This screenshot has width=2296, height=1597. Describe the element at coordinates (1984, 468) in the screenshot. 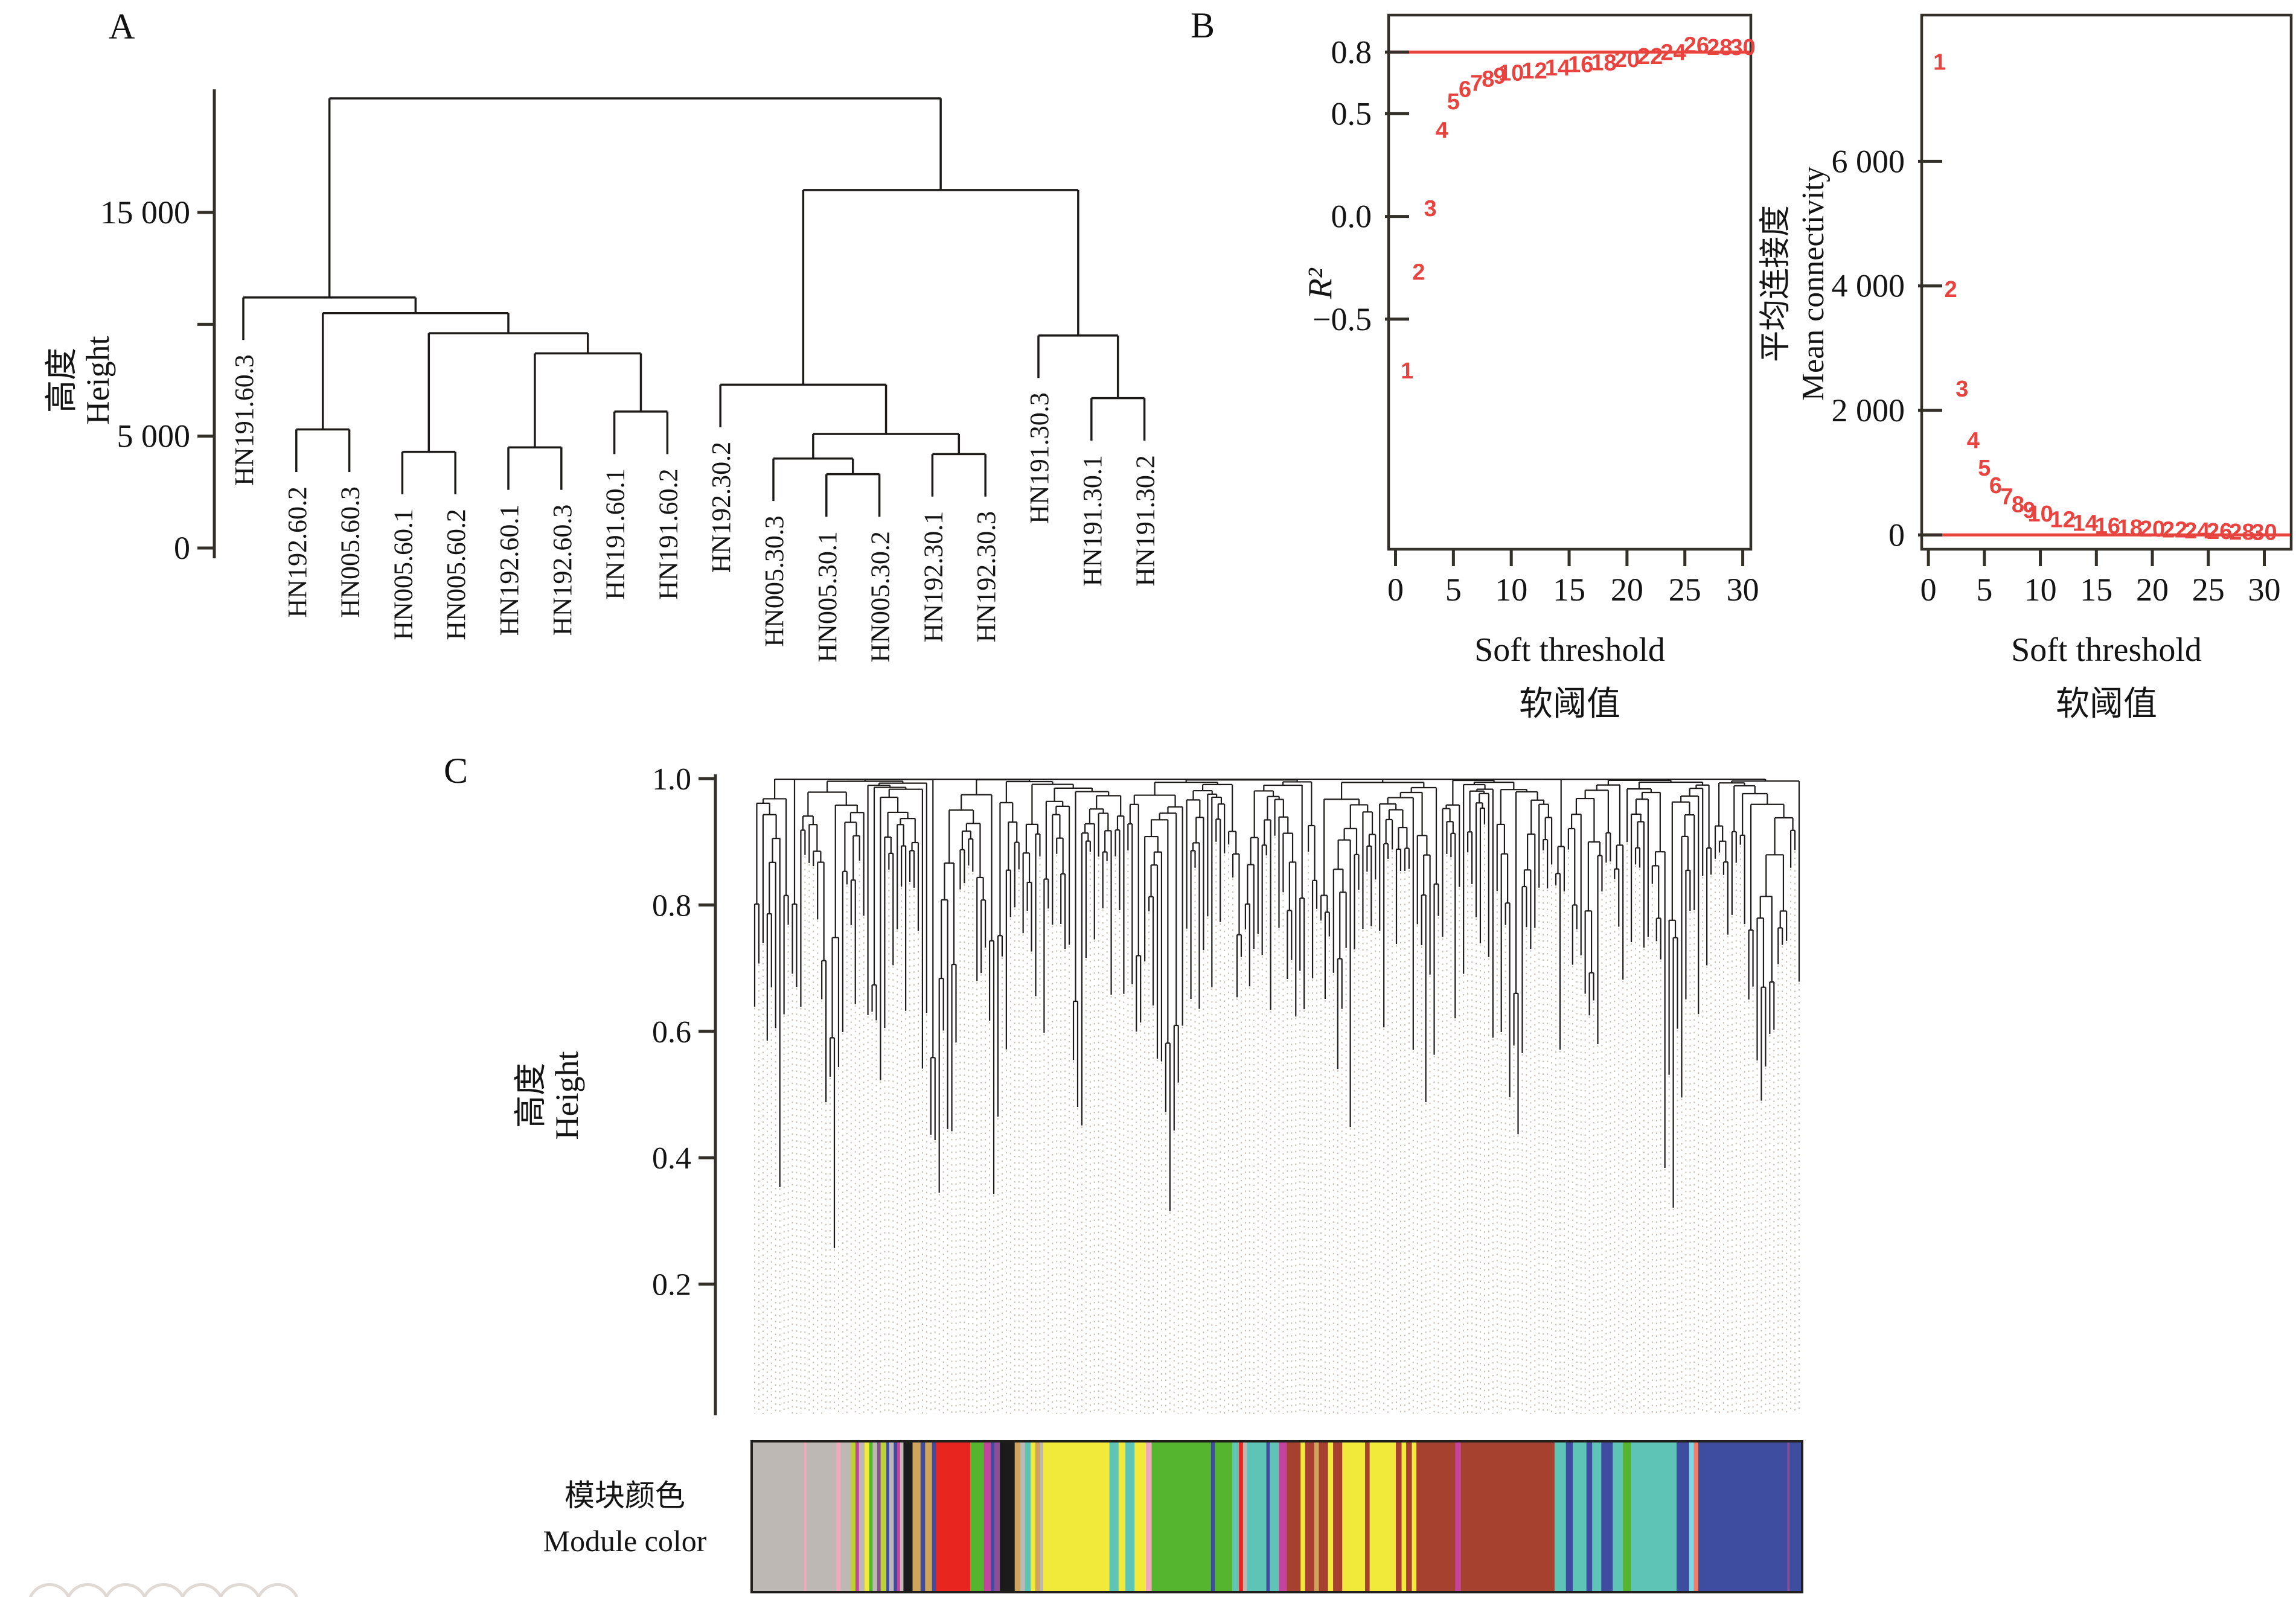

I see `power-point-label: 5` at that location.